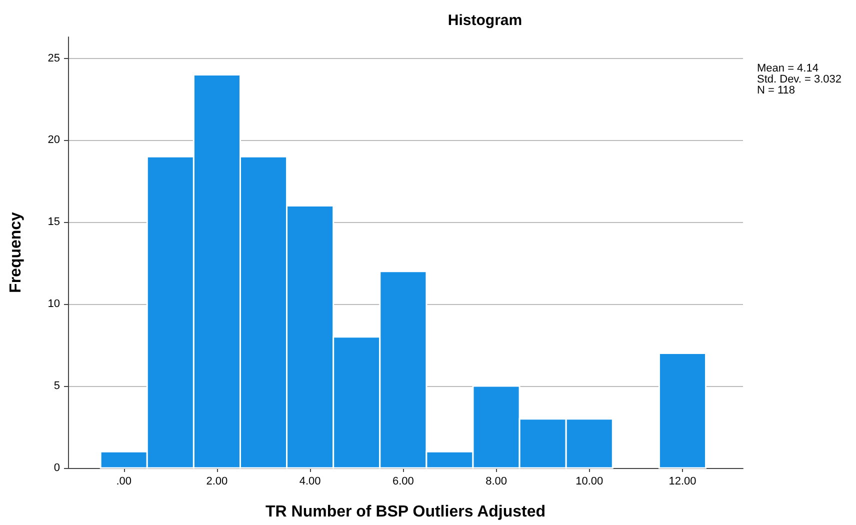 This screenshot has height=525, width=856. What do you see at coordinates (310, 482) in the screenshot?
I see `x-tick-label: 4.00` at bounding box center [310, 482].